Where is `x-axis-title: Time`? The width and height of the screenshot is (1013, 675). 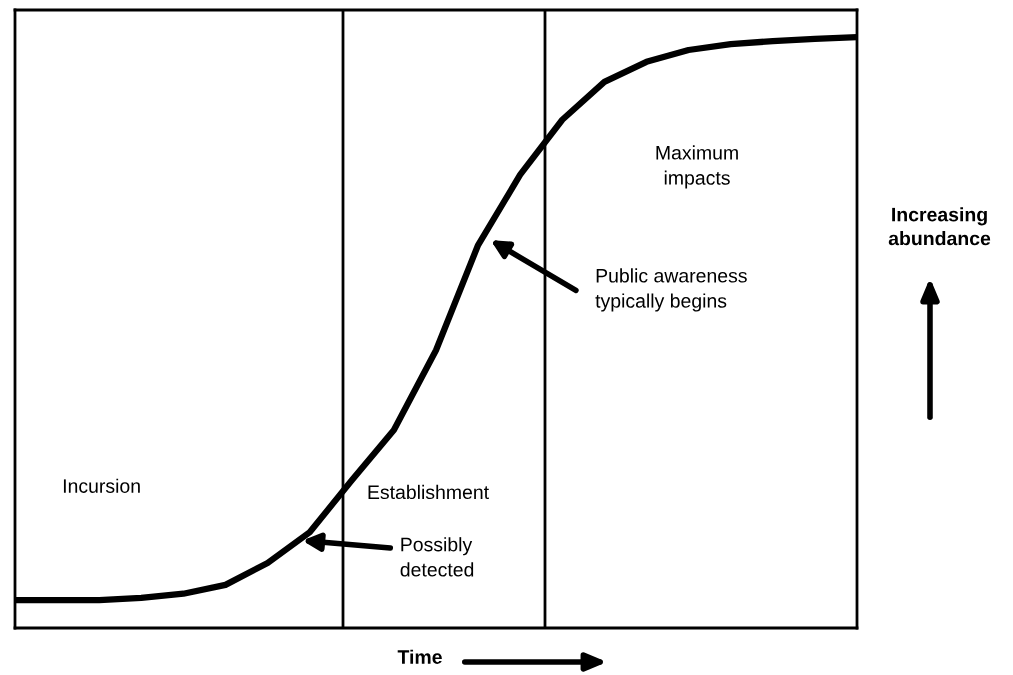
x-axis-title: Time is located at coordinates (419, 656).